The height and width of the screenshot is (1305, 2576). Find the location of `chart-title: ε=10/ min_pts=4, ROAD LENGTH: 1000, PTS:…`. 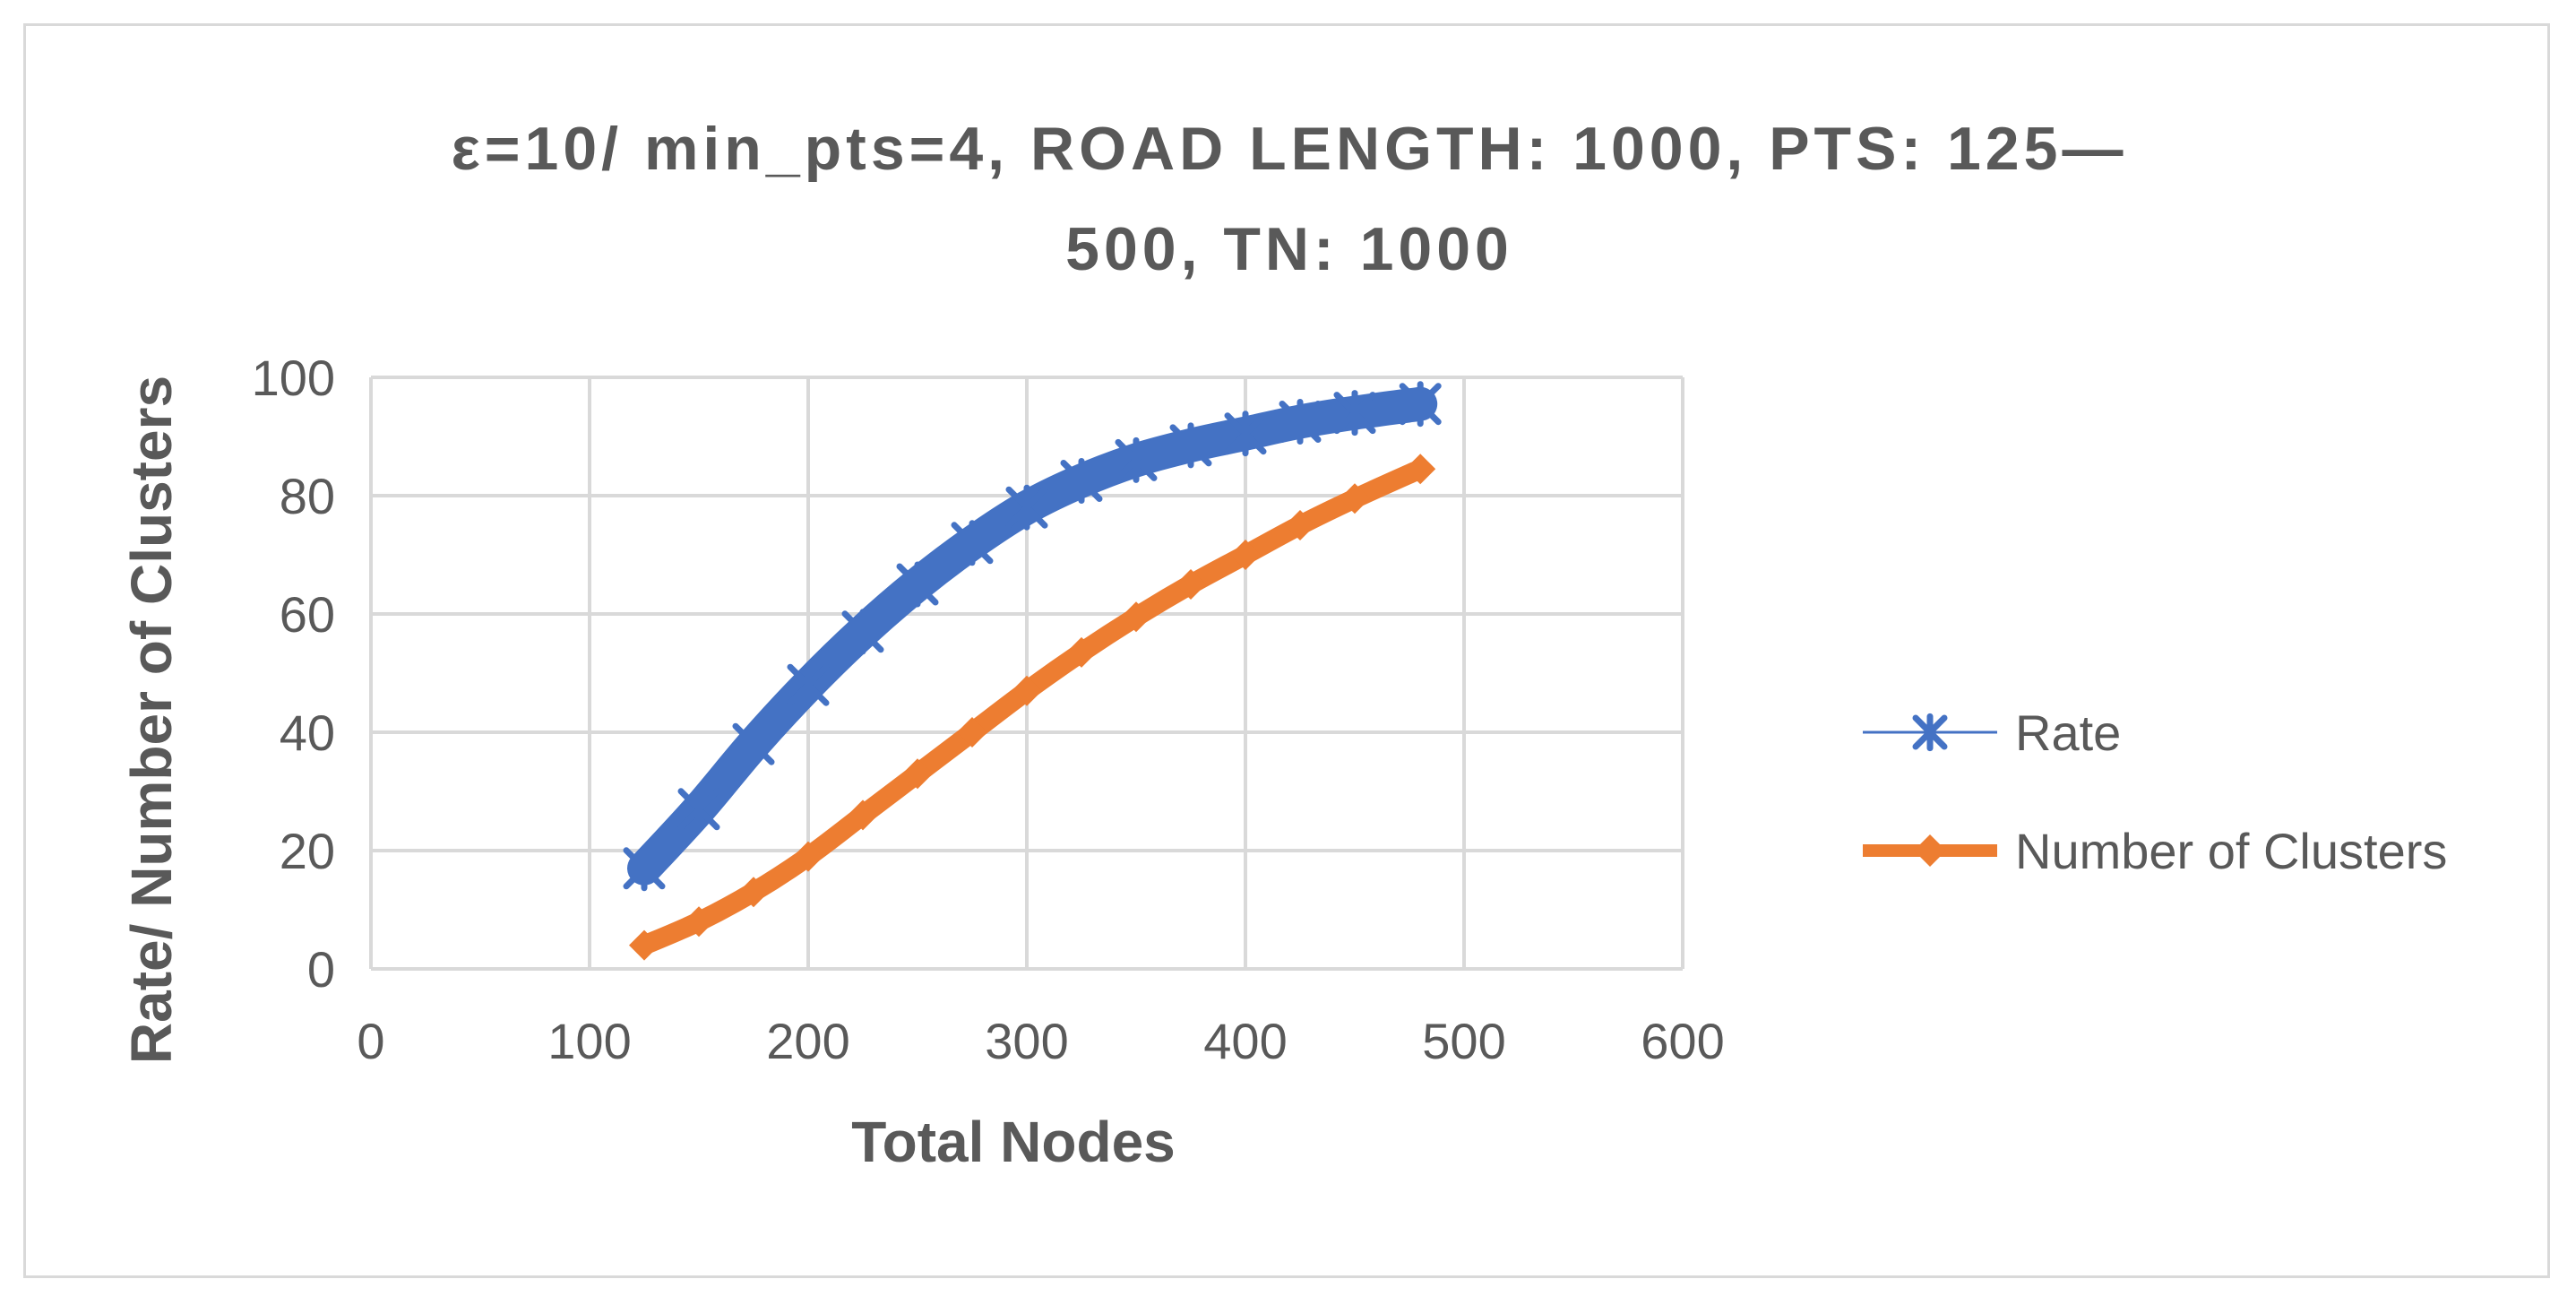

chart-title: ε=10/ min_pts=4, ROAD LENGTH: 1000, PTS:… is located at coordinates (1290, 199).